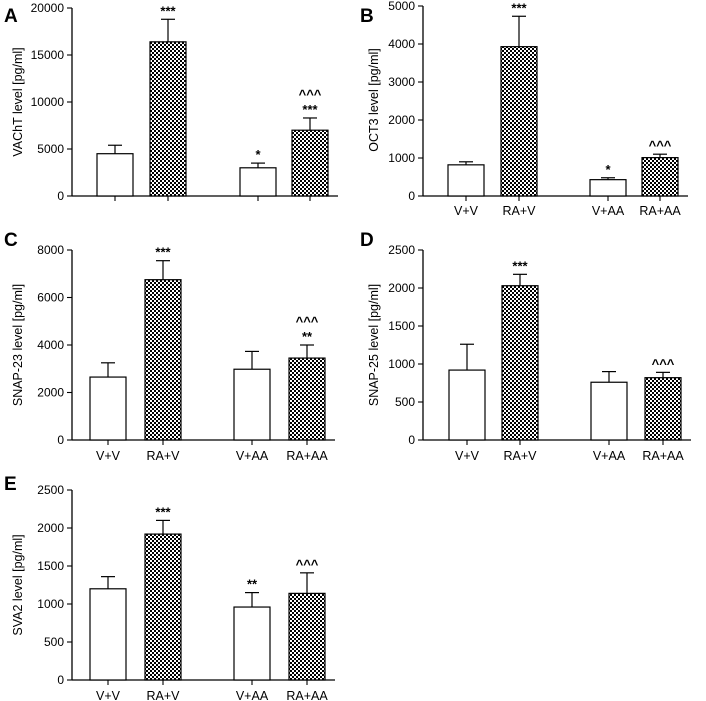 This screenshot has width=706, height=701. What do you see at coordinates (50, 298) in the screenshot?
I see `y-tick-label: 6000` at bounding box center [50, 298].